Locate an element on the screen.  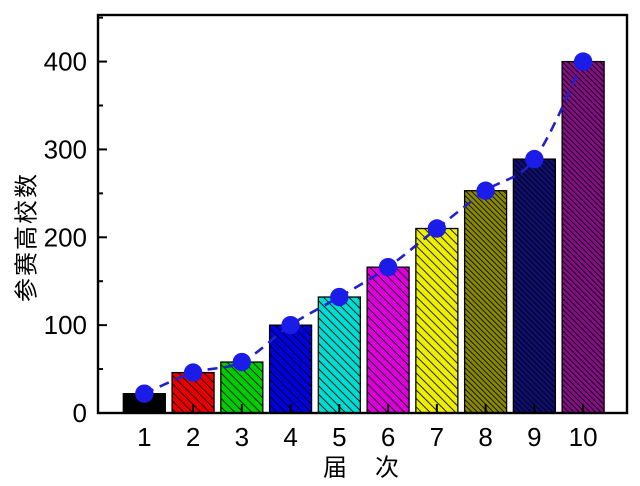
y-tick-label-100: 100 is located at coordinates (65, 325).